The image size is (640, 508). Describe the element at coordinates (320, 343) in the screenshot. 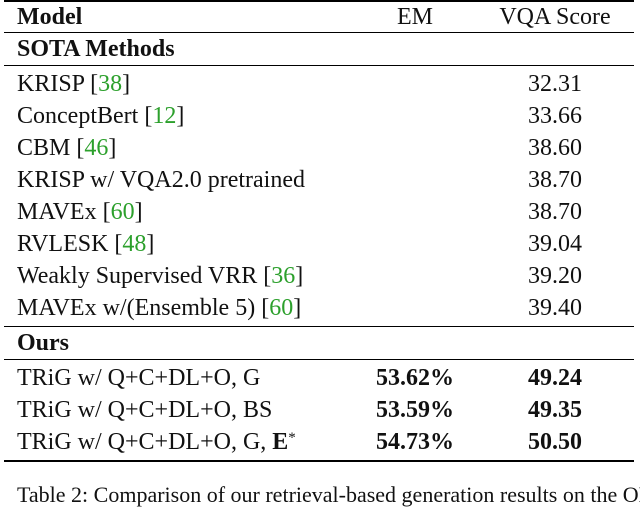

I see `section-title-ours: Ours` at that location.